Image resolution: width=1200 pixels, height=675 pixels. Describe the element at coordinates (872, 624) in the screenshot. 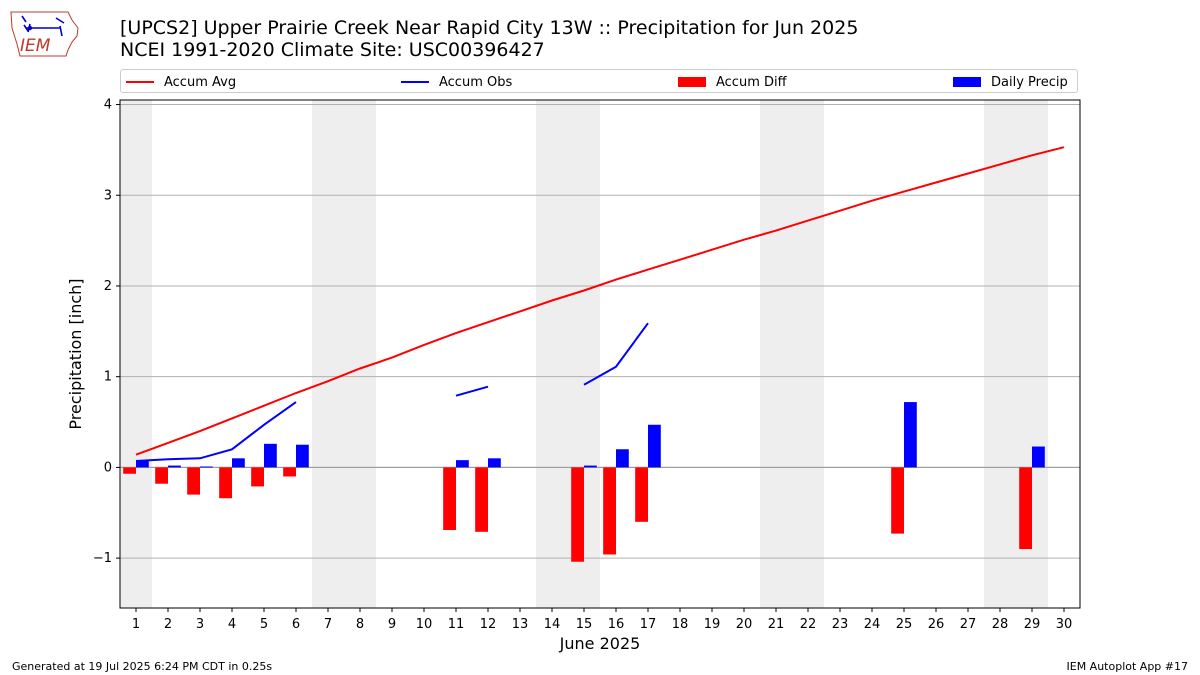

I see `xtick-label: 24` at that location.